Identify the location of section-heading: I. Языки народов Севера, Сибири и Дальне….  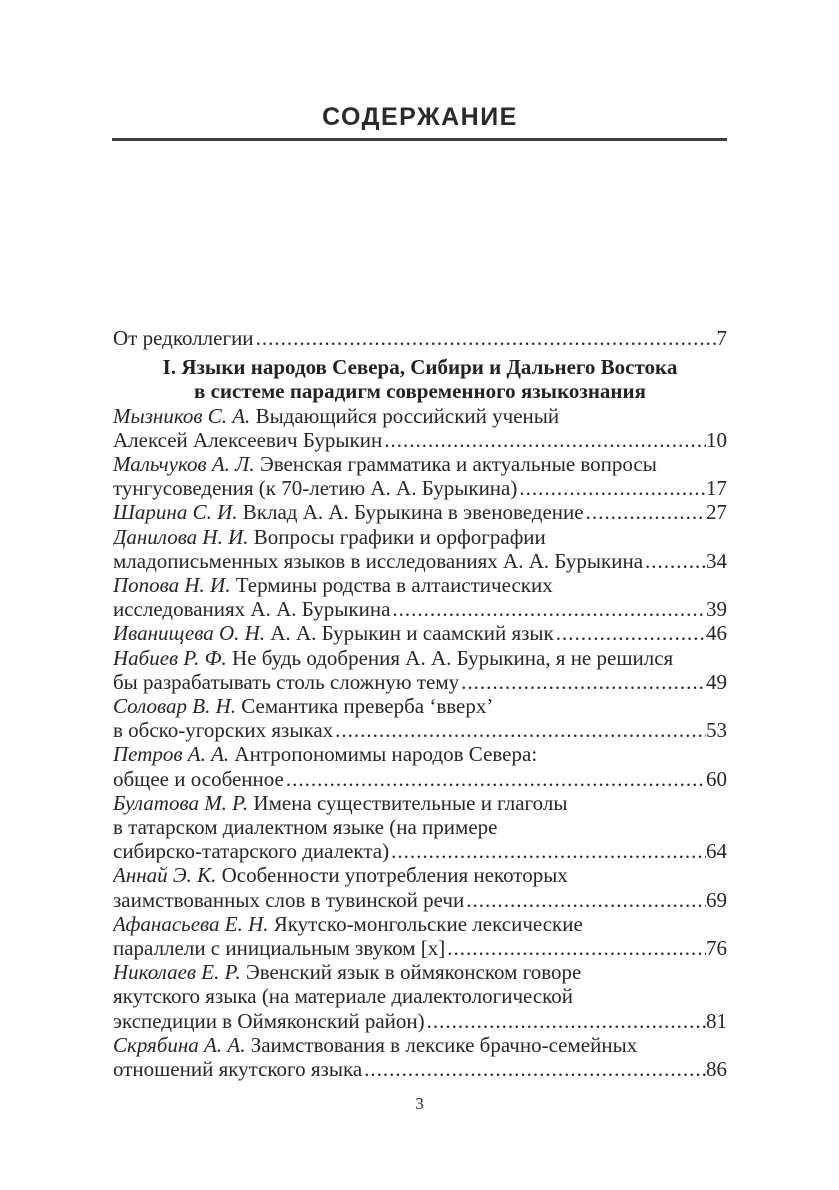
(420, 379).